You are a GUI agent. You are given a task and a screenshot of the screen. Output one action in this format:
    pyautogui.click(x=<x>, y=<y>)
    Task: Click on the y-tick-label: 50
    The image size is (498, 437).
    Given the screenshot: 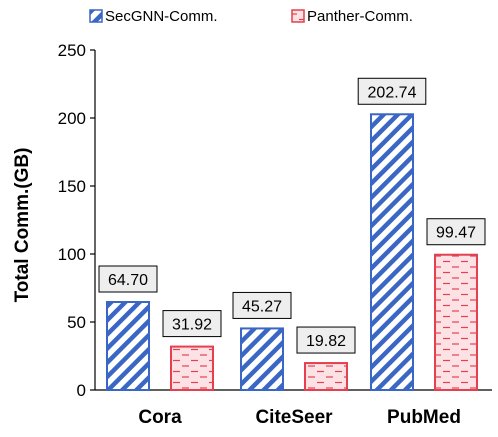 What is the action you would take?
    pyautogui.click(x=76, y=322)
    